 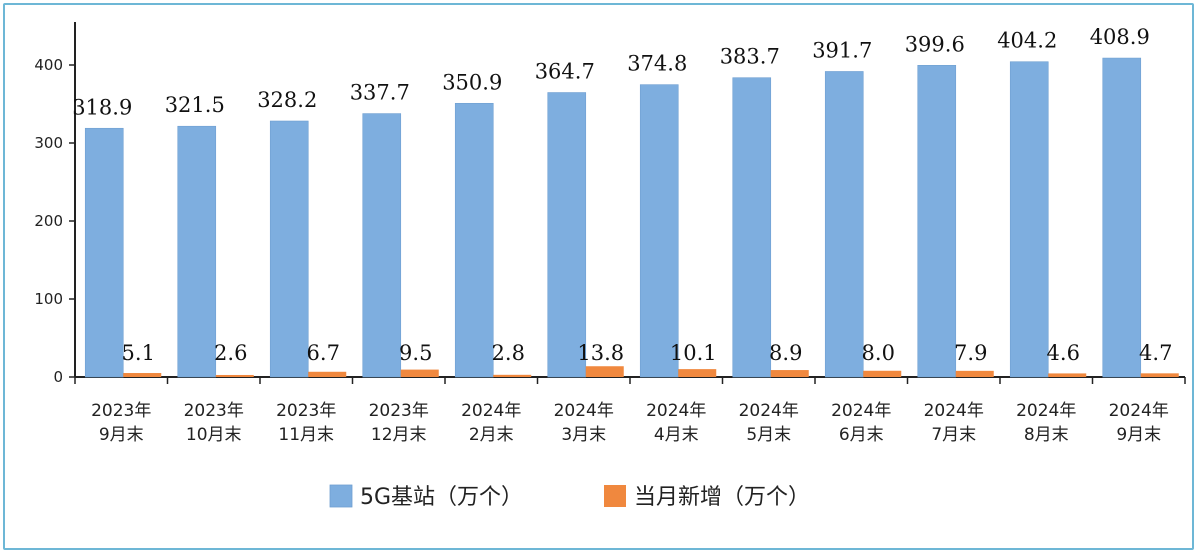 What do you see at coordinates (399, 435) in the screenshot?
I see `x-tick-label-month: 12月末` at bounding box center [399, 435].